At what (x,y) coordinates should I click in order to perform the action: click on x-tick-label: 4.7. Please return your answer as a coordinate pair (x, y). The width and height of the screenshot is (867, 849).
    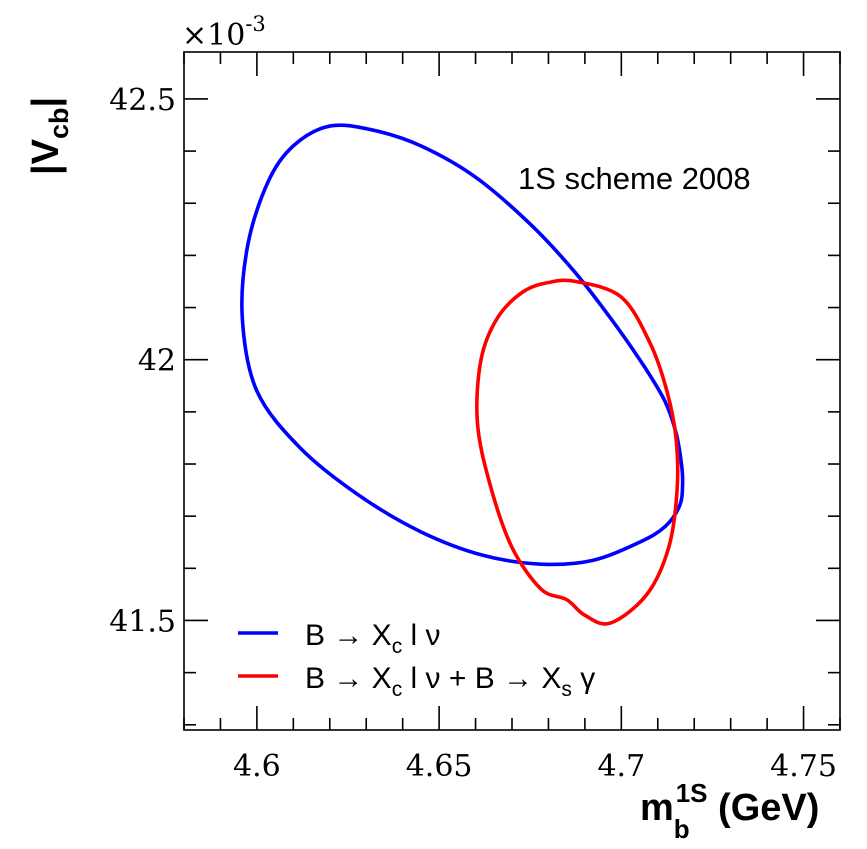
    Looking at the image, I should click on (621, 766).